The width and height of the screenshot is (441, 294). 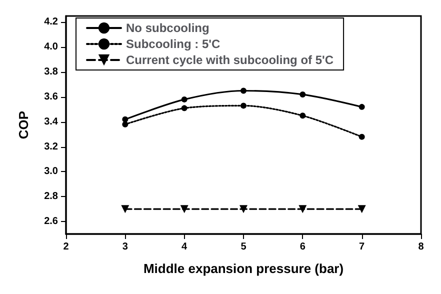 I want to click on legend-label: Subcooling : 5'C, so click(x=173, y=44).